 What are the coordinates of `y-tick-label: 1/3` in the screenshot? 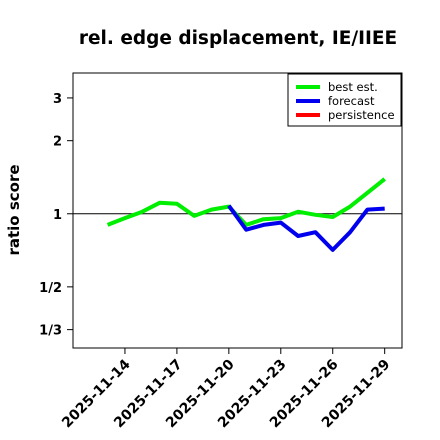 It's located at (50, 331).